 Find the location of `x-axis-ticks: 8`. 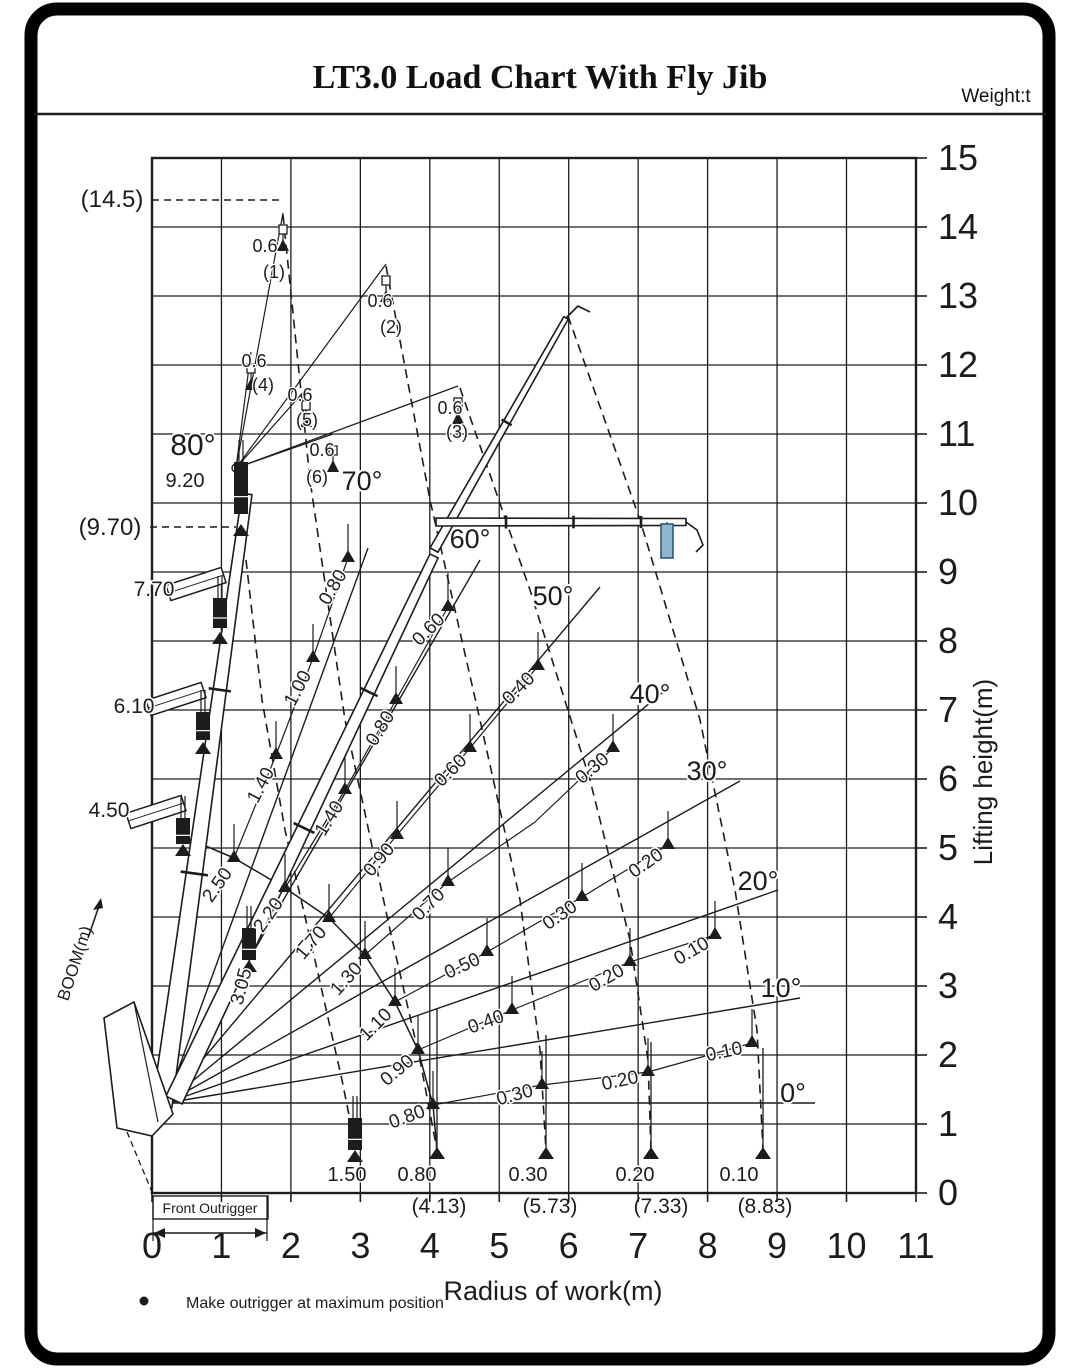

x-axis-ticks: 8 is located at coordinates (708, 1245).